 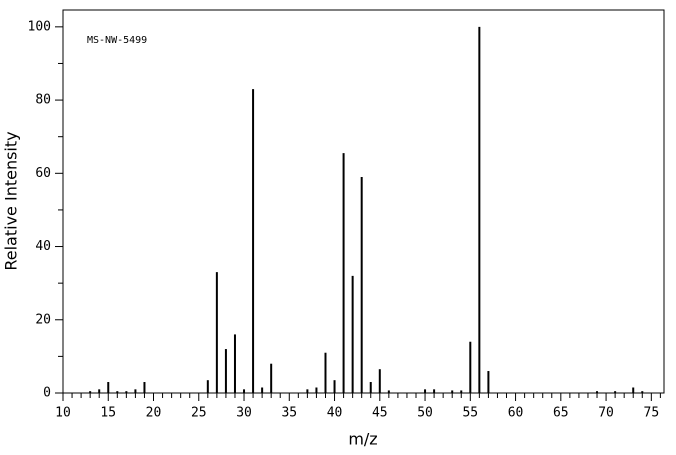 I want to click on y-tick-label: 0, so click(x=47, y=393).